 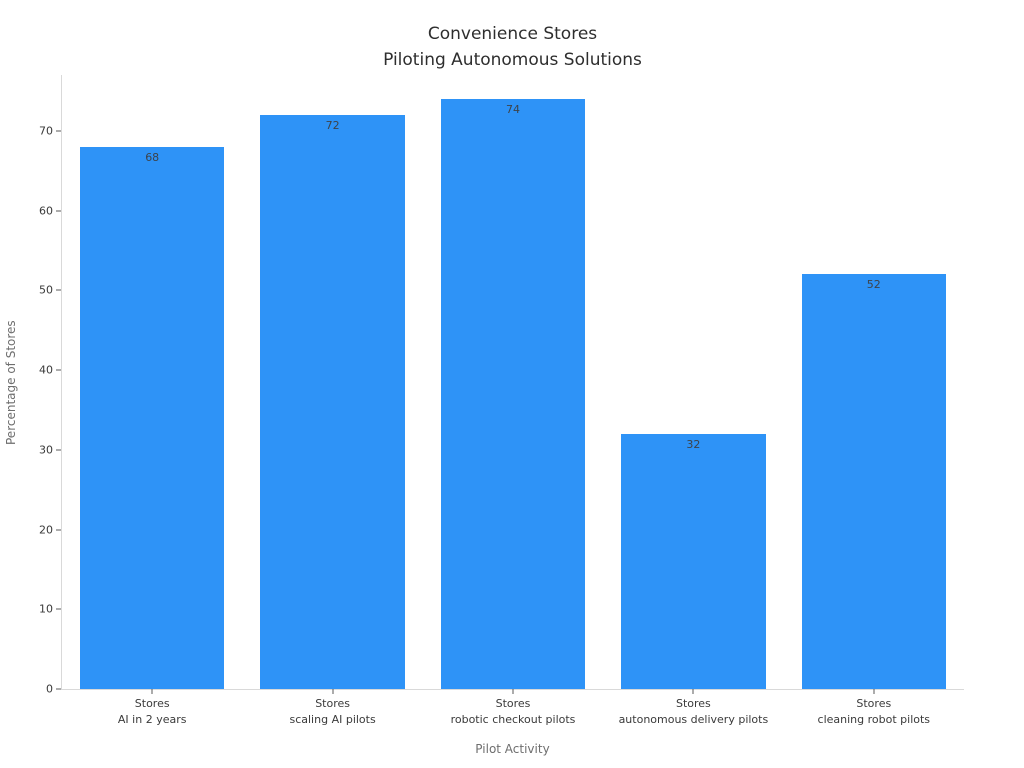 I want to click on y-tick-label: 30, so click(x=46, y=450).